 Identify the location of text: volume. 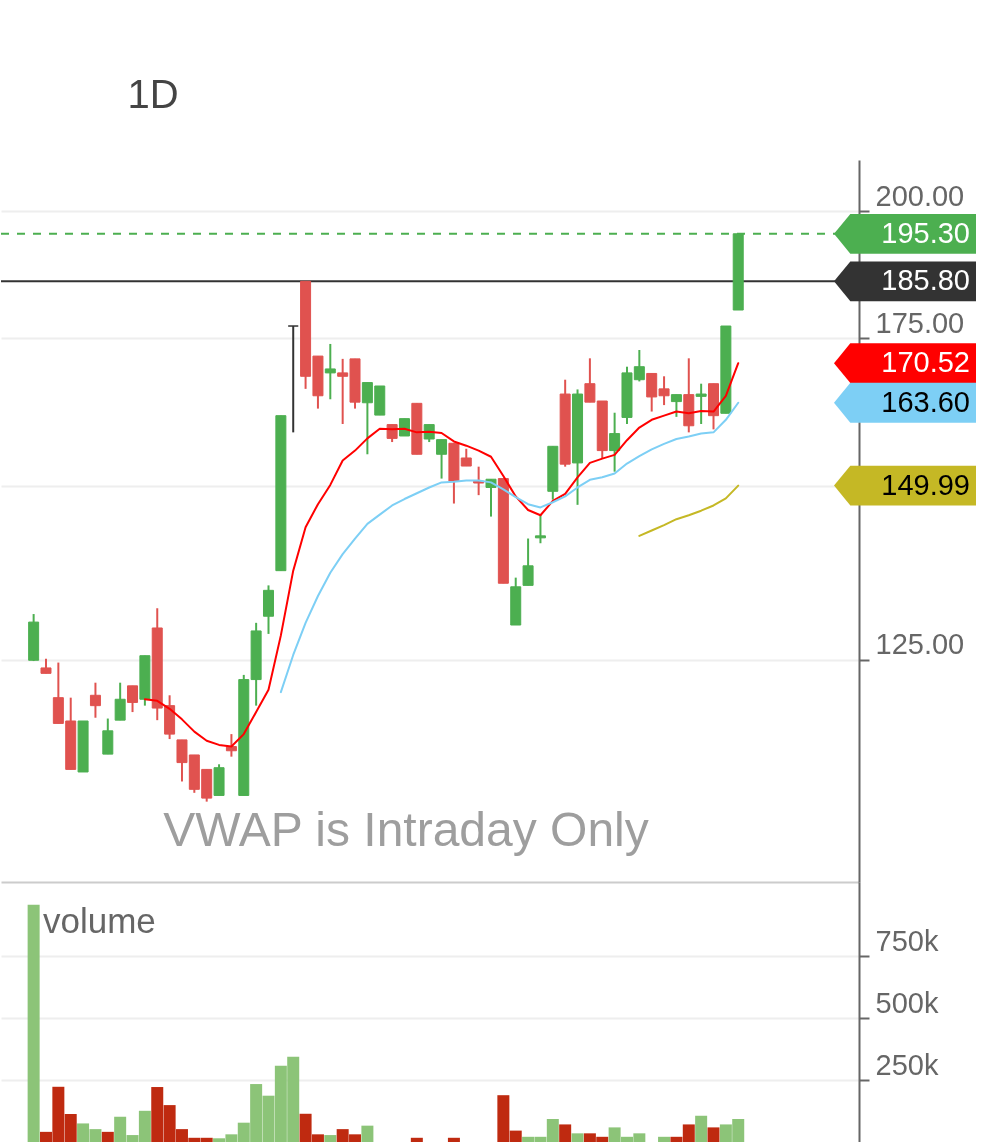
(99, 920).